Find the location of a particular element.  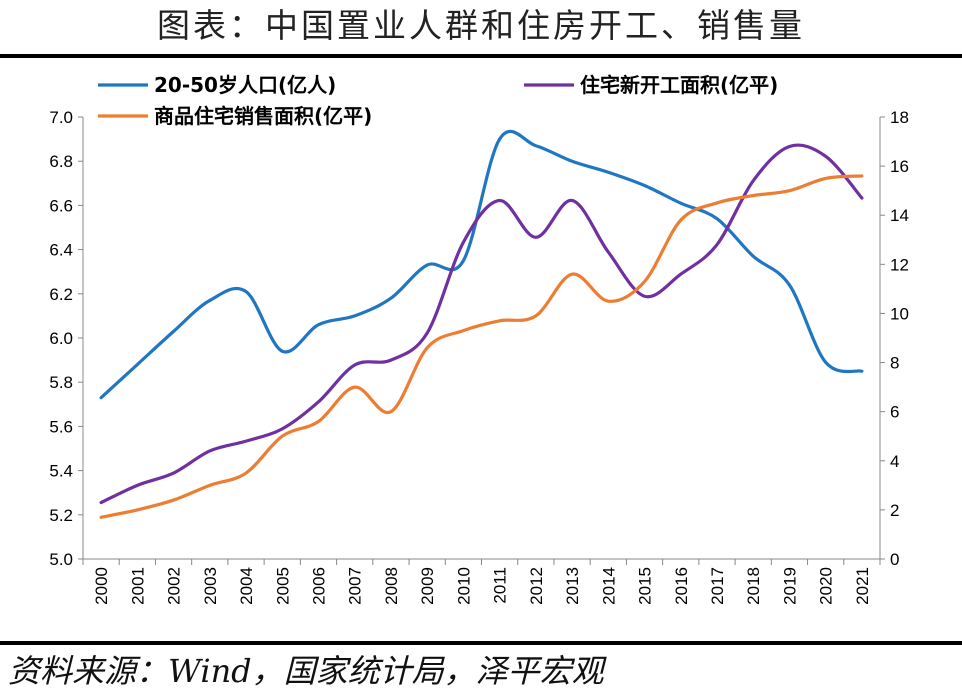

legend-label: 住宅新开工面积(亿平) is located at coordinates (679, 85).